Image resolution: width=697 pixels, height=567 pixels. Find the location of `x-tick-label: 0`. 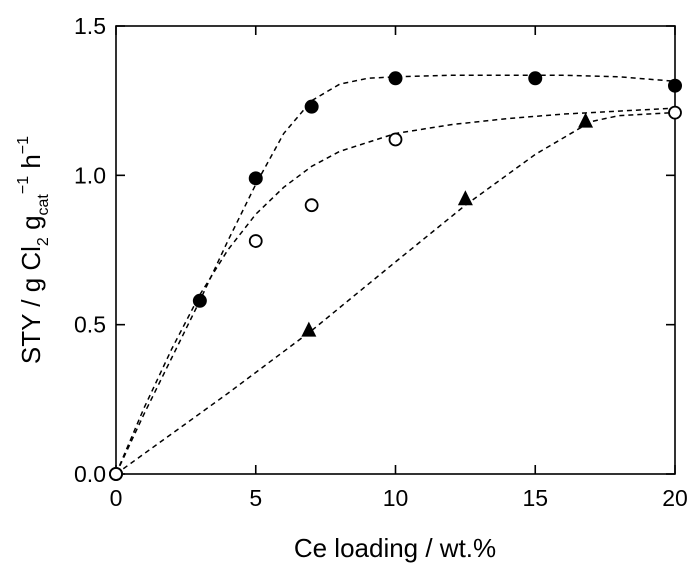

x-tick-label: 0 is located at coordinates (116, 498).